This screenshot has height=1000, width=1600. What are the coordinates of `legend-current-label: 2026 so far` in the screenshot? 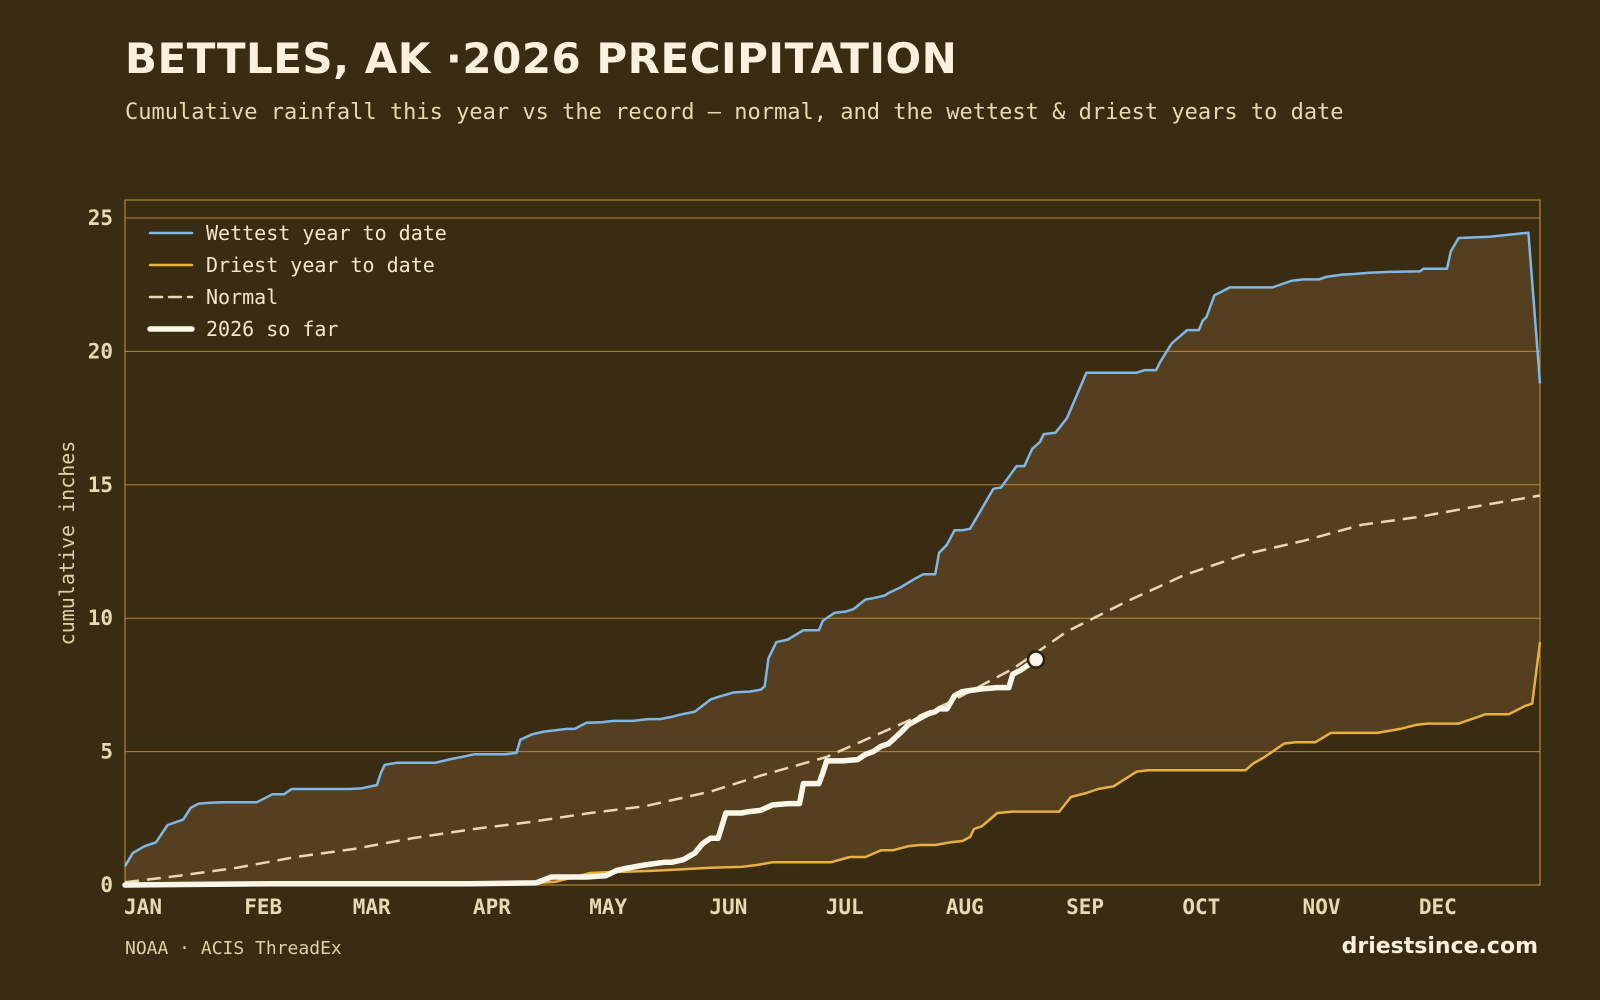 It's located at (272, 329).